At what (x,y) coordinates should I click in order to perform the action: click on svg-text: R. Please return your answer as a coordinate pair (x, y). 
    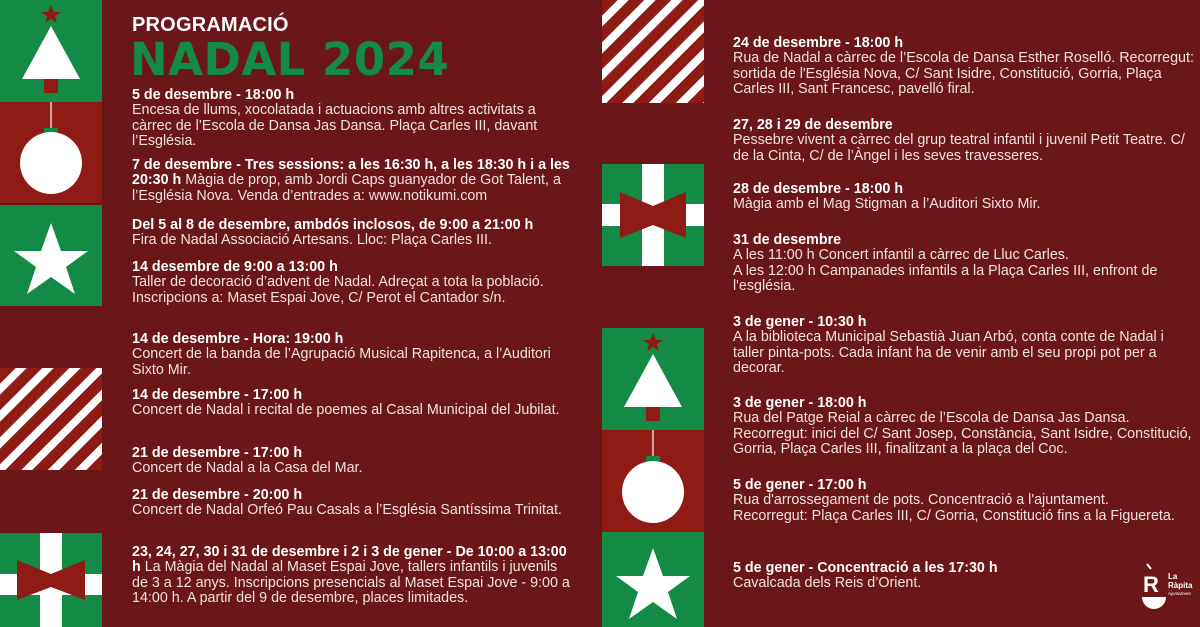
    Looking at the image, I should click on (1151, 584).